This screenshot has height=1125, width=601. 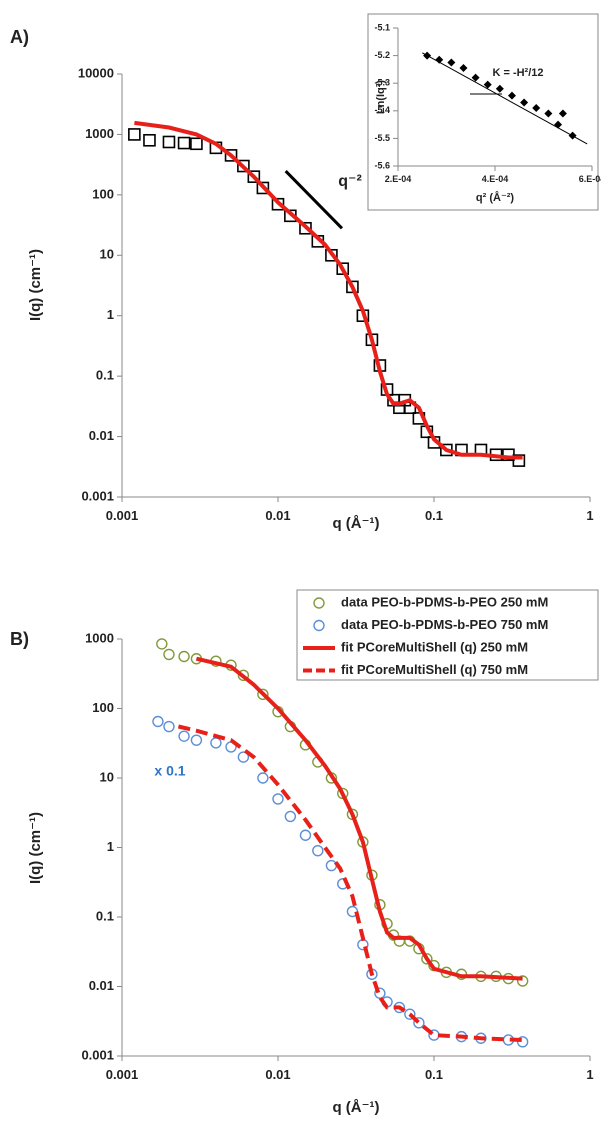 I want to click on legend-label: data PEO-b-PDMS-b-PEO 750 mM, so click(x=444, y=624).